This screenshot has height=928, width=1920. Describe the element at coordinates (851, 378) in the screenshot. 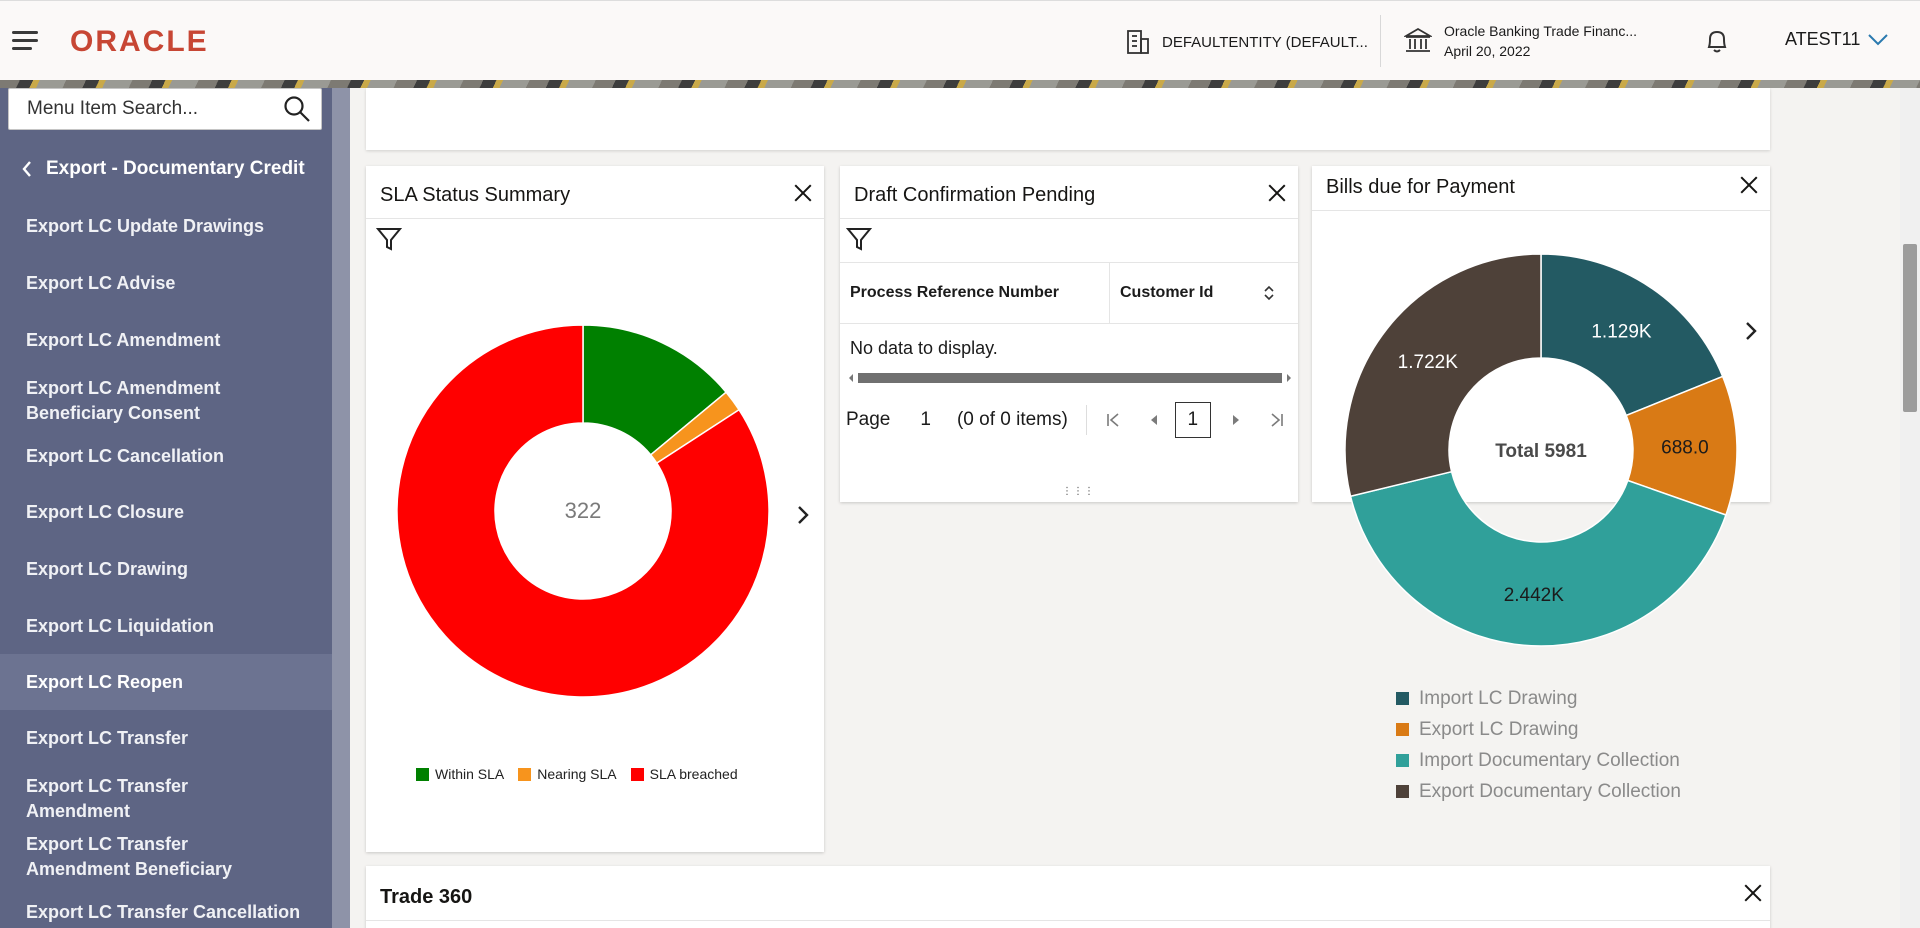

I see `scroll-left-icon` at that location.